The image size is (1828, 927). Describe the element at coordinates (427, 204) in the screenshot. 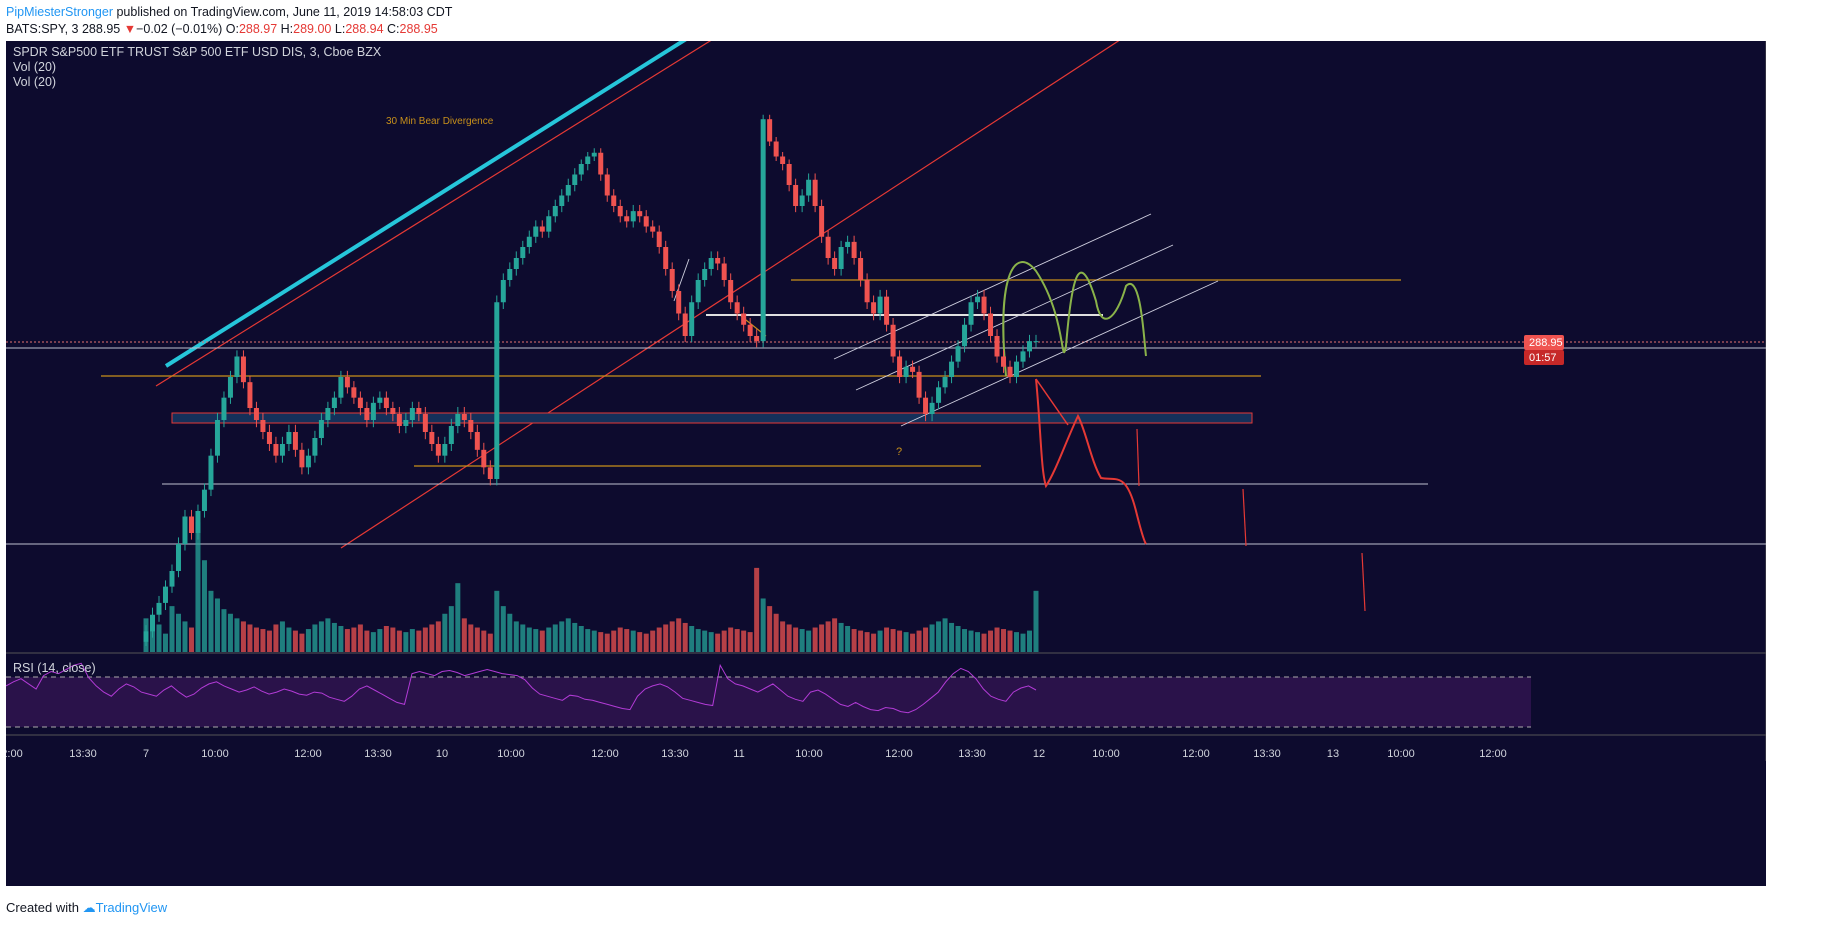

I see `cyan-trendline` at that location.